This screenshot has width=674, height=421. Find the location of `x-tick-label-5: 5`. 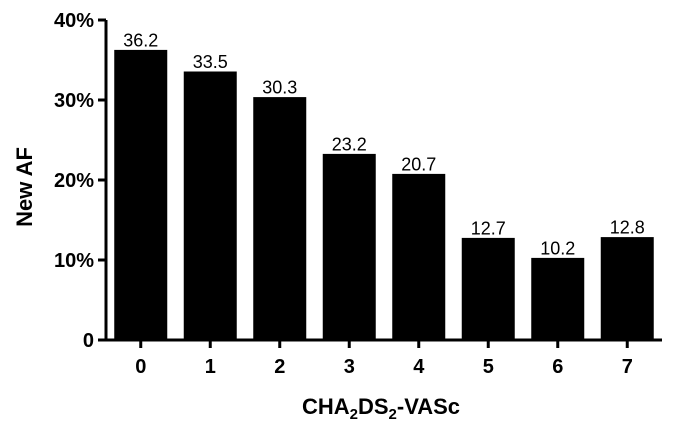

x-tick-label-5: 5 is located at coordinates (488, 367).